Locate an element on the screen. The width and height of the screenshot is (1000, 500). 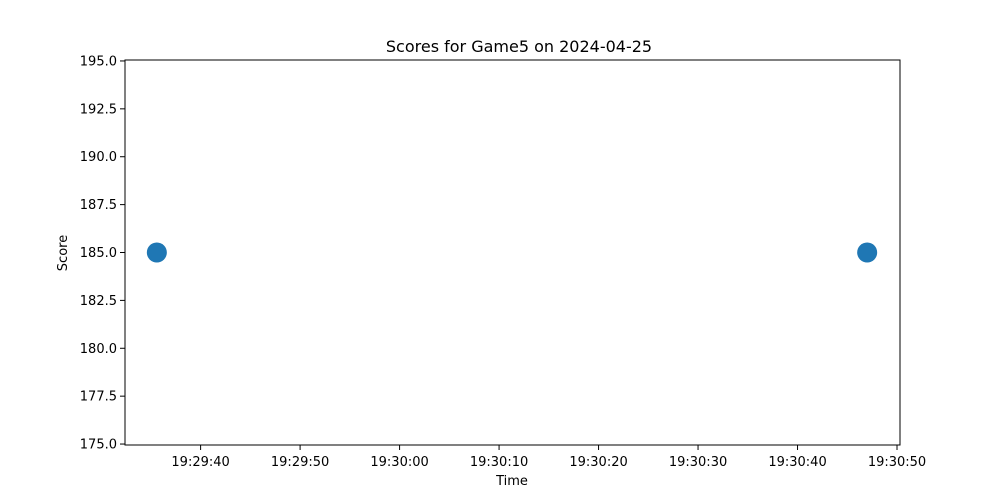
data-points is located at coordinates (512, 252).